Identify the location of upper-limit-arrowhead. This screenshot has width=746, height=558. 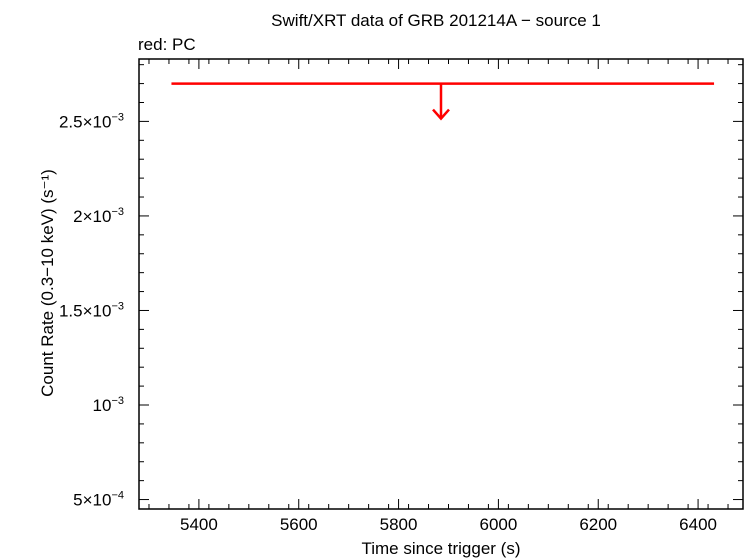
(441, 114).